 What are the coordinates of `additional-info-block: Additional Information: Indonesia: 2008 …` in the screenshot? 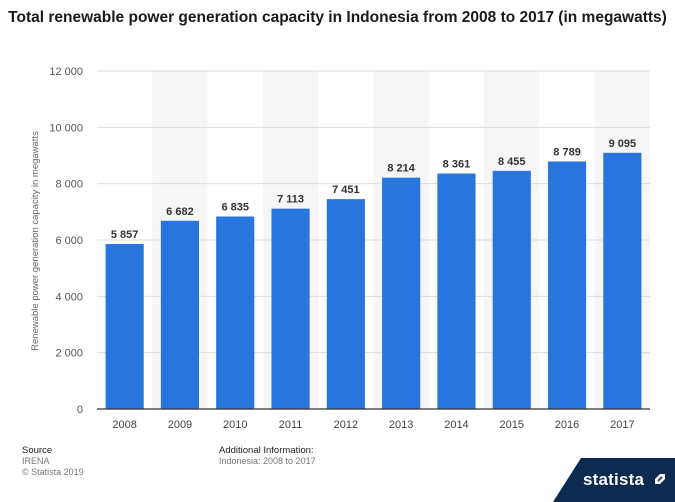 It's located at (267, 456).